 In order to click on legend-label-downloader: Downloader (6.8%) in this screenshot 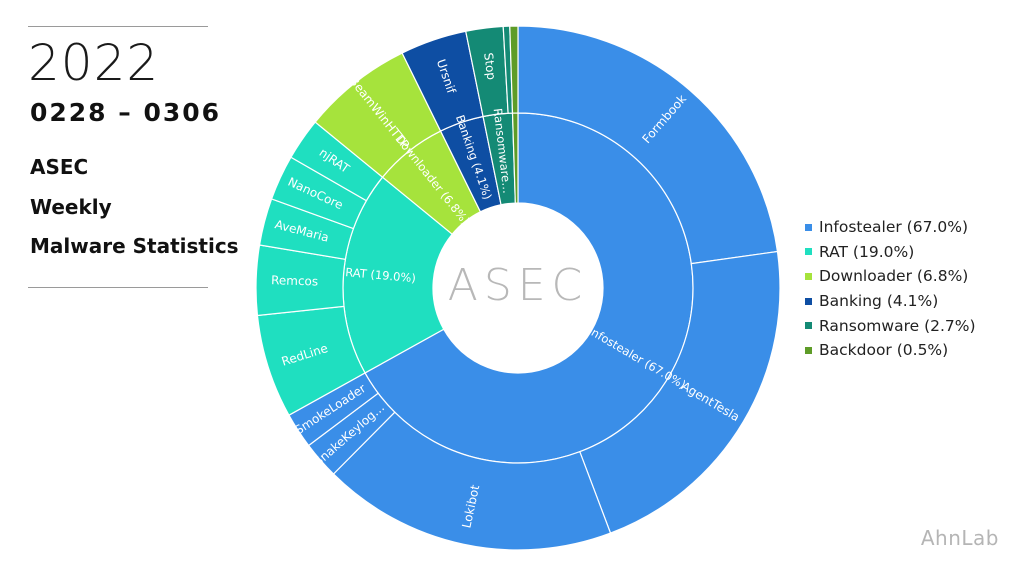, I will do `click(894, 276)`.